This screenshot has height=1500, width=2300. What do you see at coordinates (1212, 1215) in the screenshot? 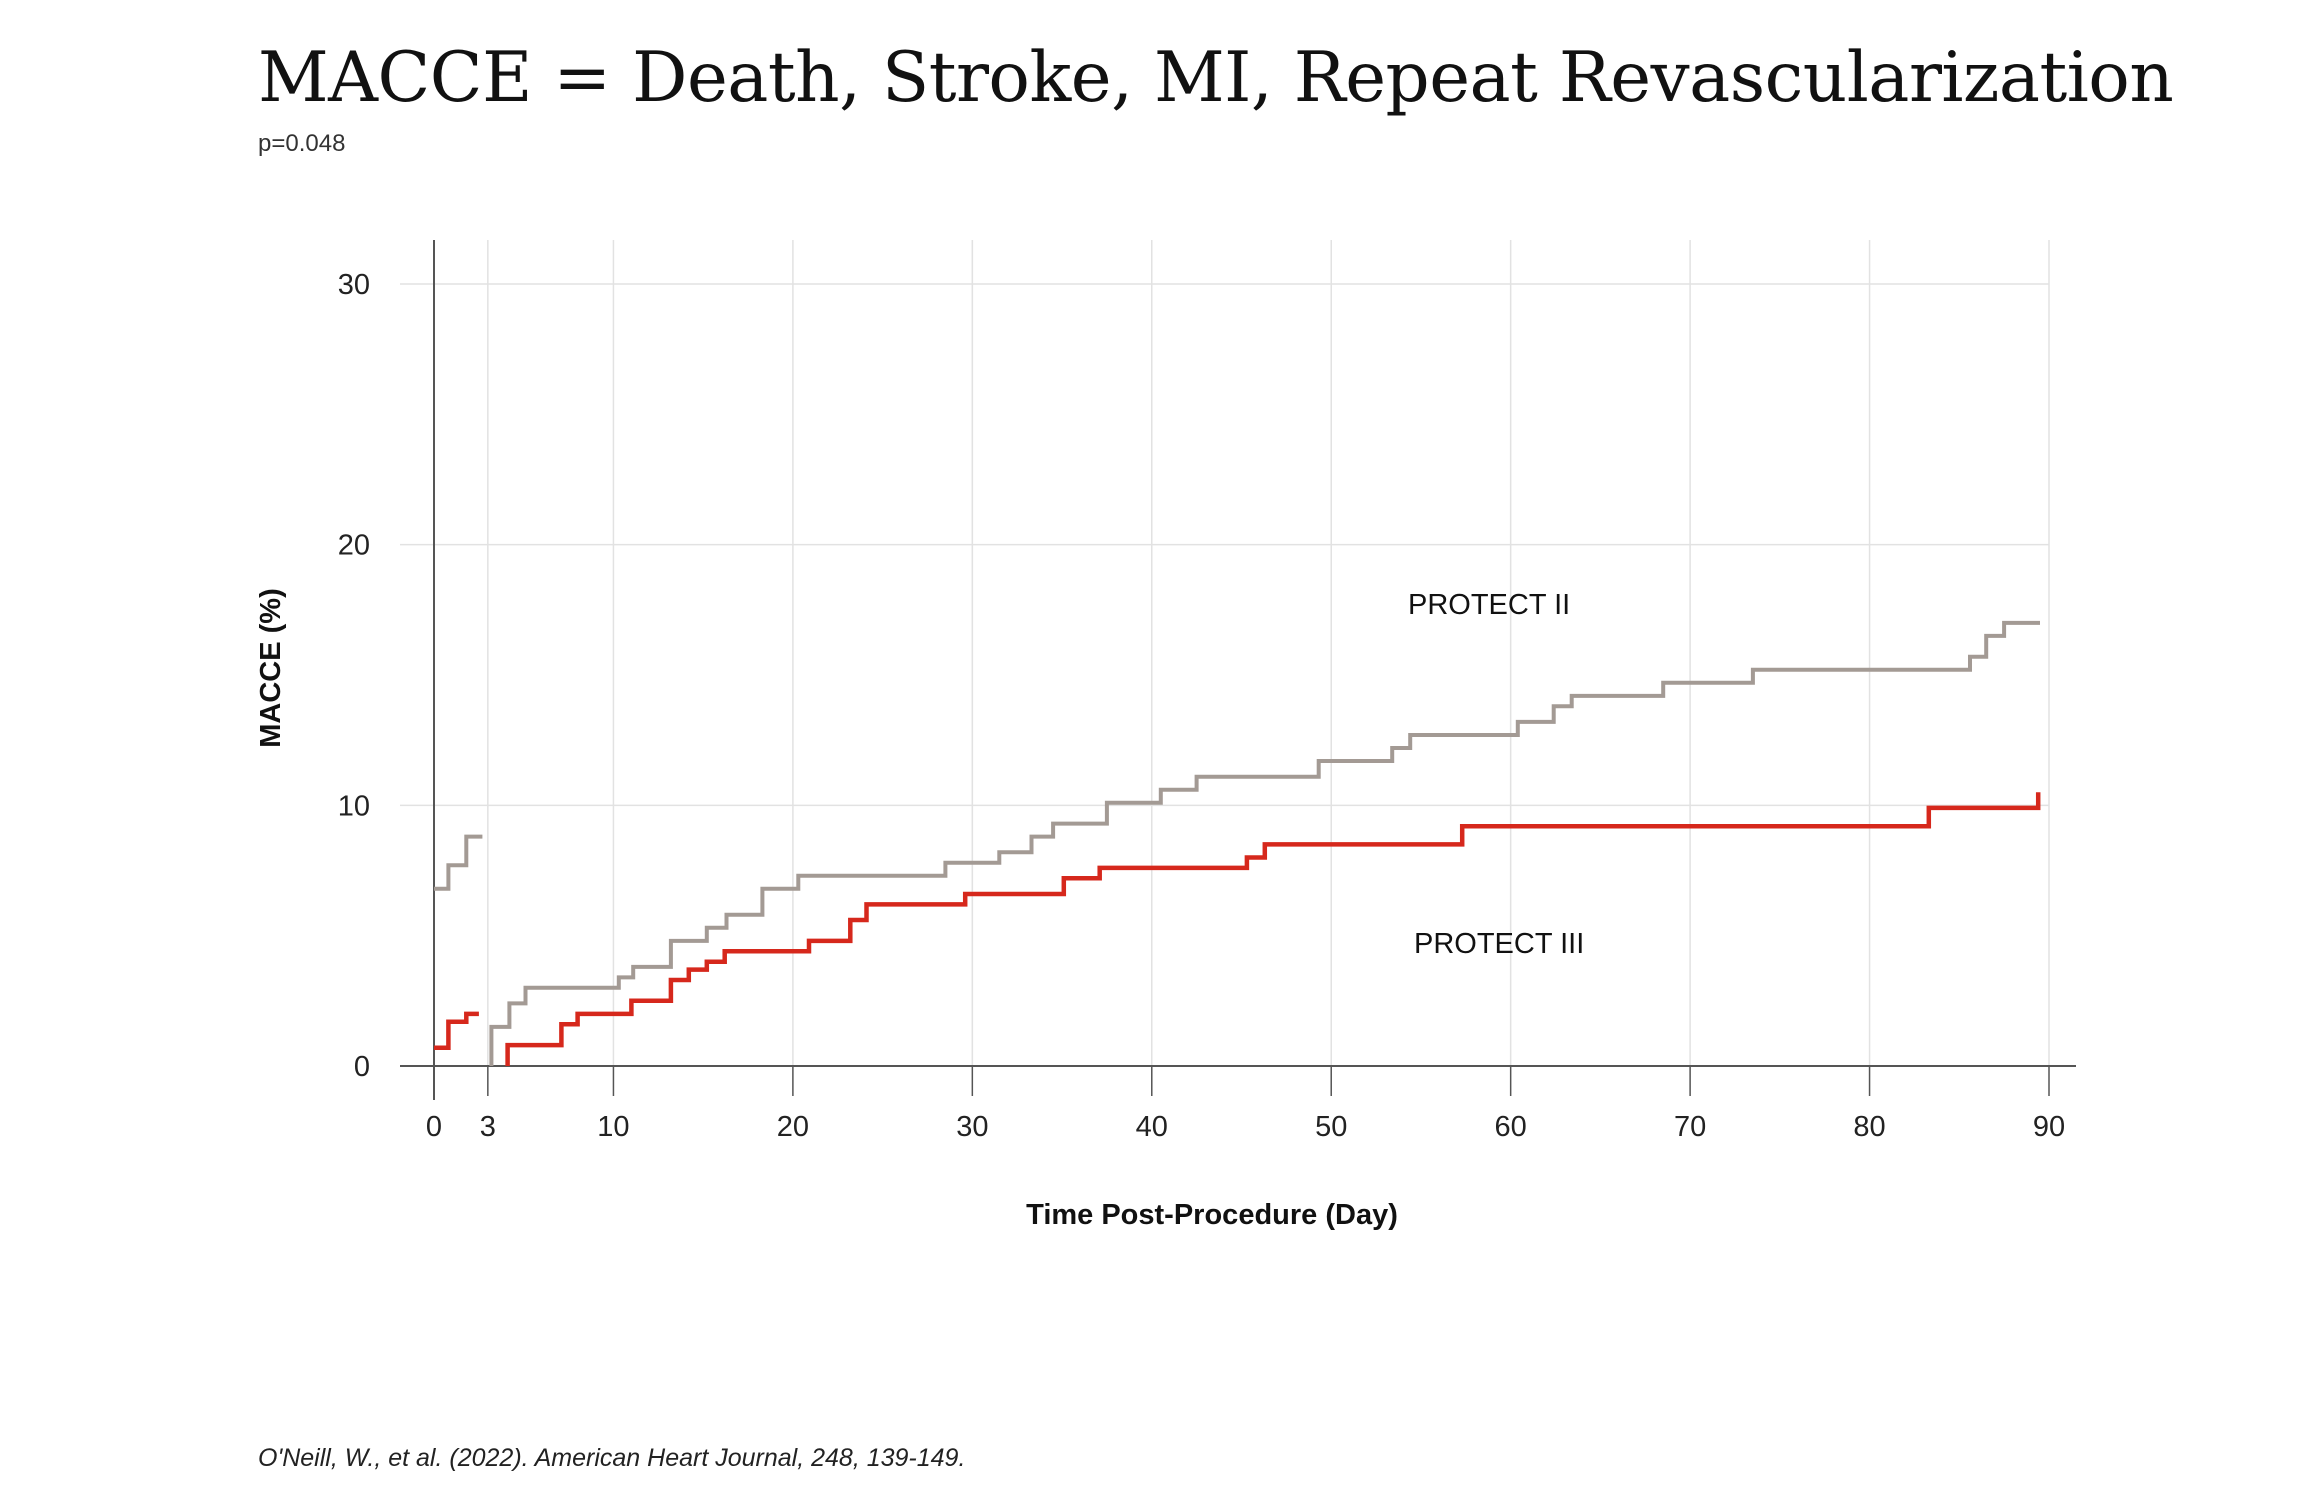
I see `x-axis-label: Time Post-Procedure (Day)` at bounding box center [1212, 1215].